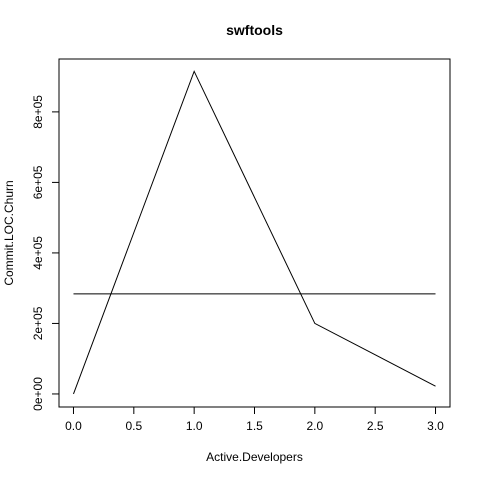  I want to click on y-axis-label: Commit.LOC.Churn, so click(9, 232).